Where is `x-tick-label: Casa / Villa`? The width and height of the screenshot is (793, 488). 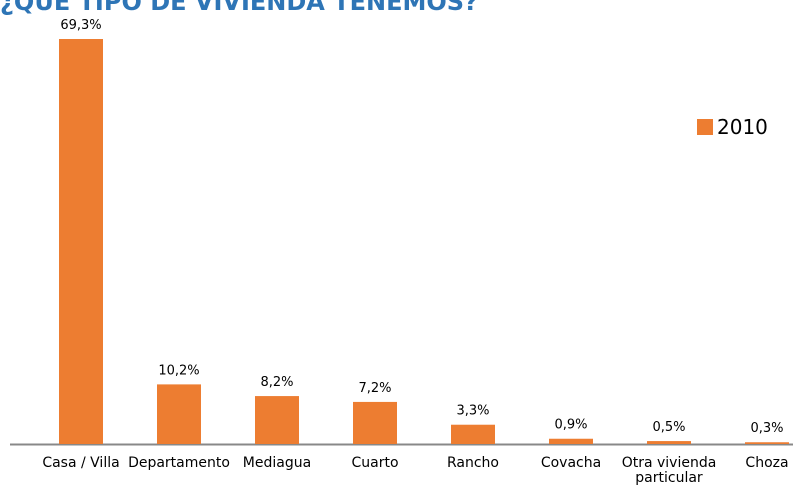 x-tick-label: Casa / Villa is located at coordinates (81, 463).